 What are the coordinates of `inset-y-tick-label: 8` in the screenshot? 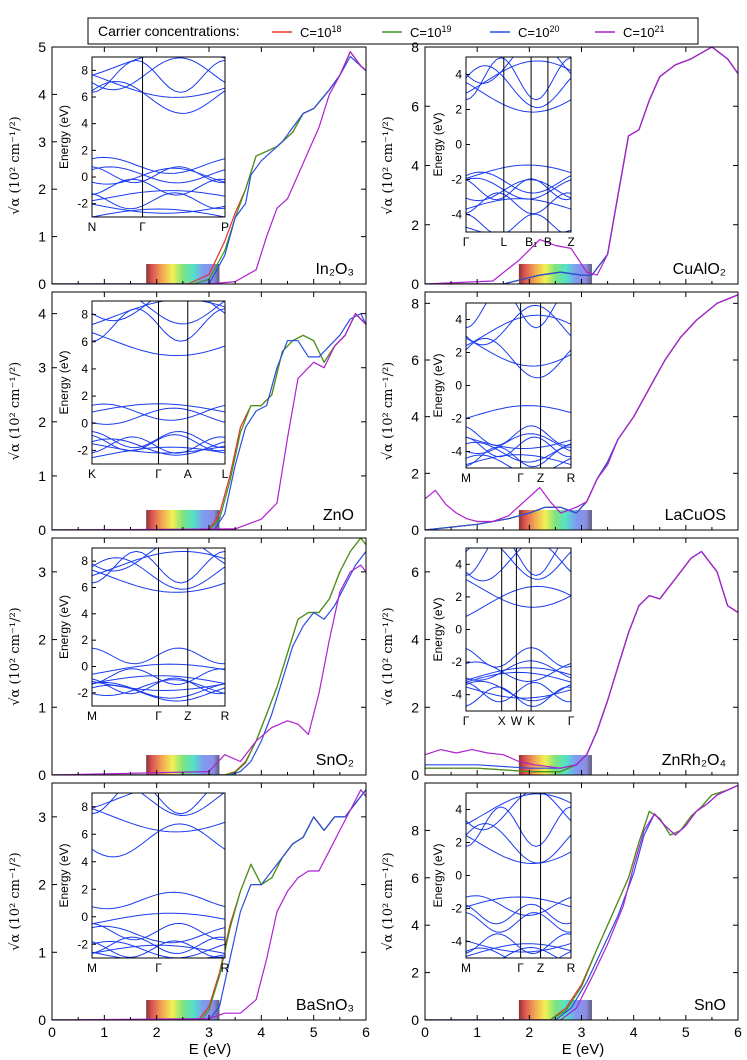 It's located at (84, 70).